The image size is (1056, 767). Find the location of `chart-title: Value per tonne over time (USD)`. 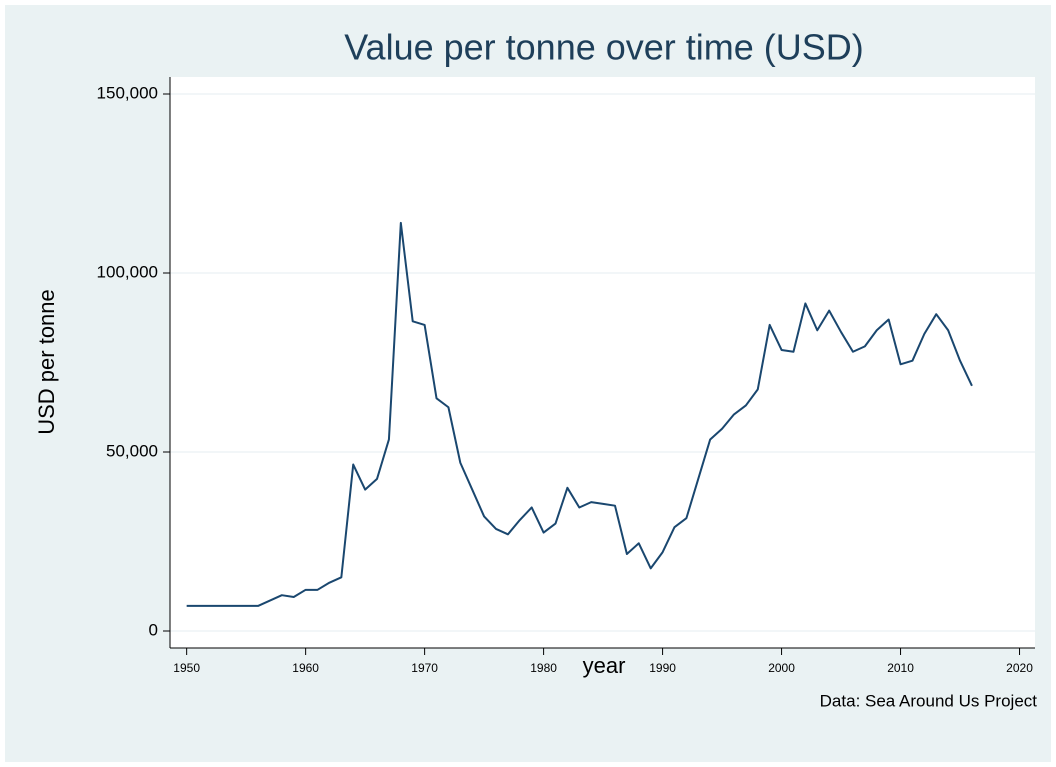

chart-title: Value per tonne over time (USD) is located at coordinates (604, 47).